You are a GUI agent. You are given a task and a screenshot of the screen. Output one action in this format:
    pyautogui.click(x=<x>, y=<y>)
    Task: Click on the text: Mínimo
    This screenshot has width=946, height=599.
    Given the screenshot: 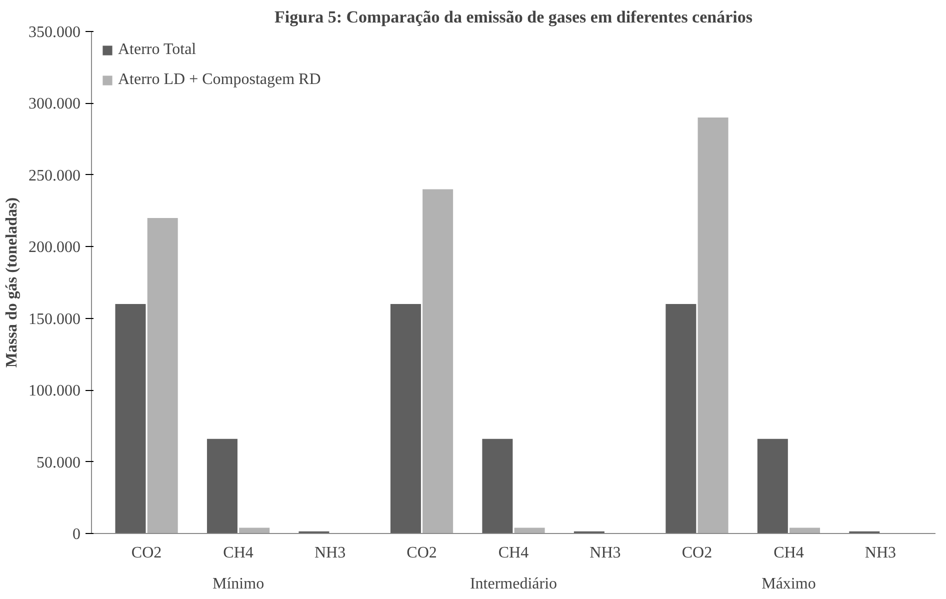 What is the action you would take?
    pyautogui.click(x=238, y=584)
    